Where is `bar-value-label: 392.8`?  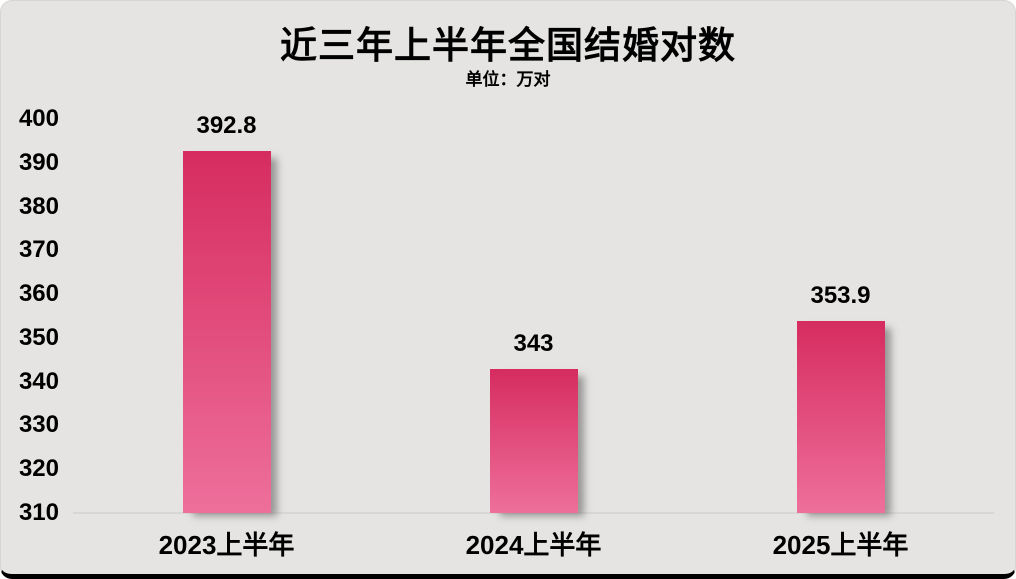 bar-value-label: 392.8 is located at coordinates (226, 125).